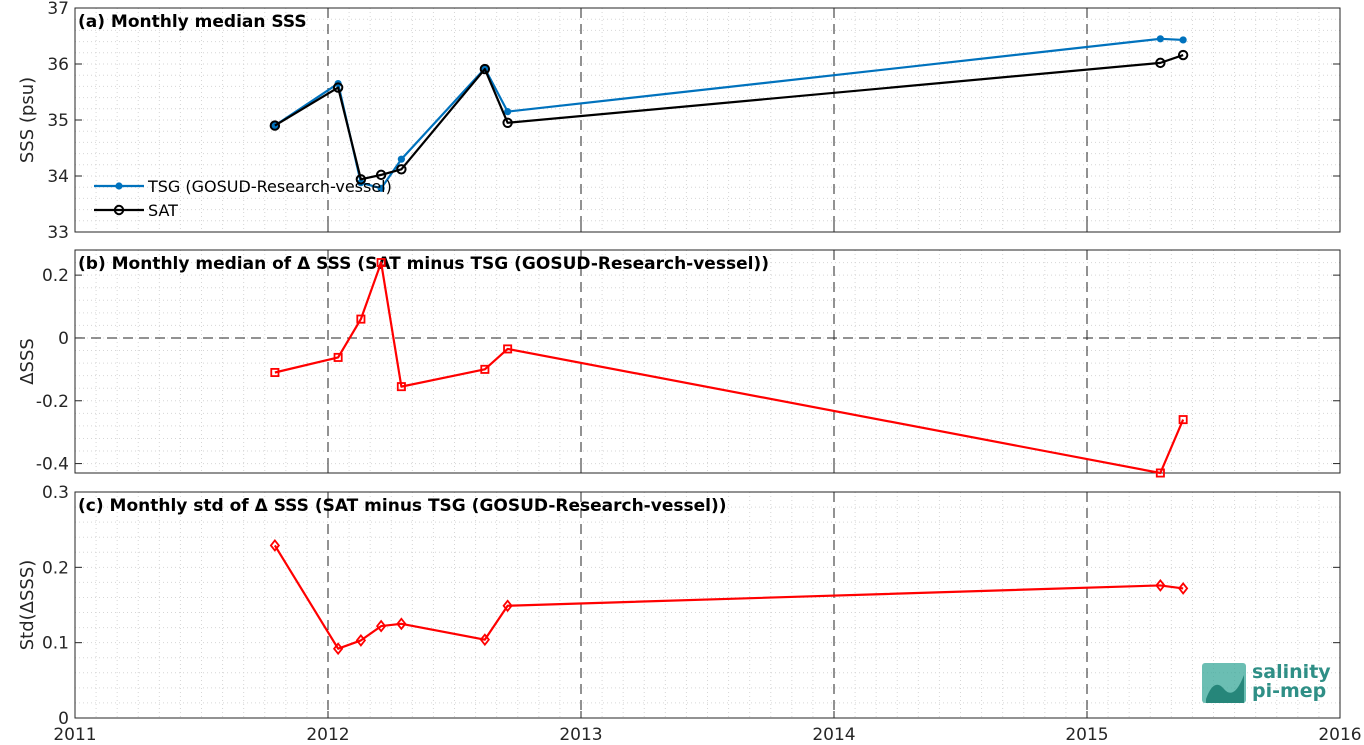 This screenshot has height=745, width=1364. What do you see at coordinates (1339, 735) in the screenshot?
I see `x-tick-label: 2016` at bounding box center [1339, 735].